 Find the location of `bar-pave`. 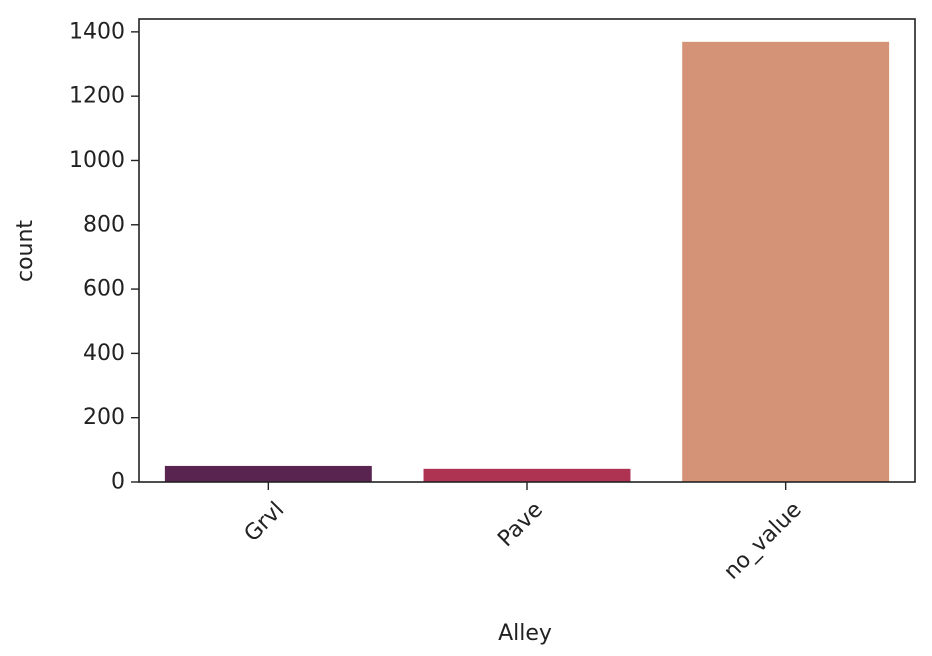

bar-pave is located at coordinates (527, 475).